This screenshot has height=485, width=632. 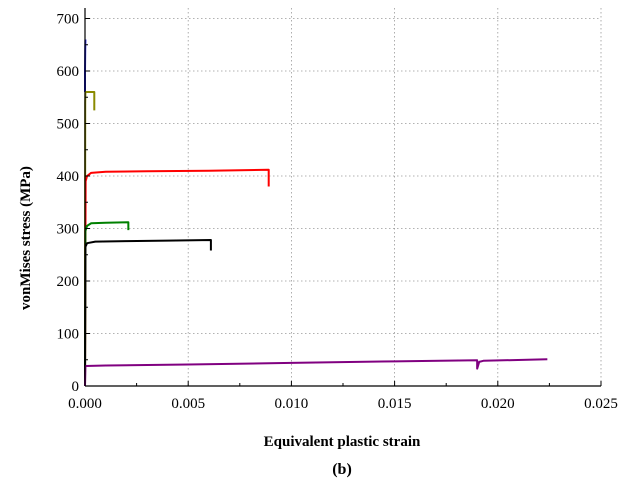 I want to click on x-tick-label: 0.010, so click(x=292, y=404).